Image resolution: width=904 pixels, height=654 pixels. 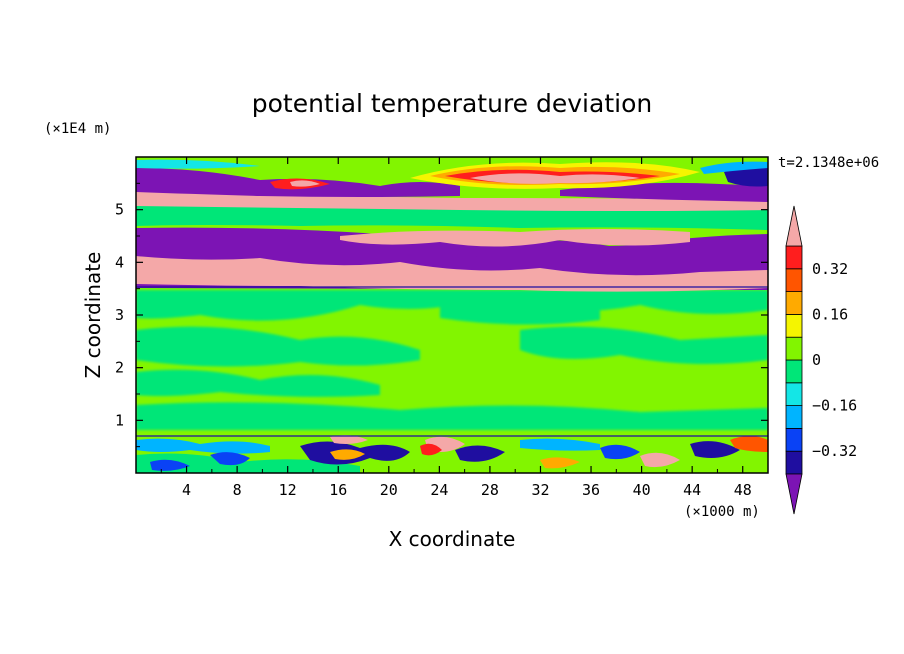 What do you see at coordinates (93, 315) in the screenshot?
I see `y-axis-title: Z coordinate` at bounding box center [93, 315].